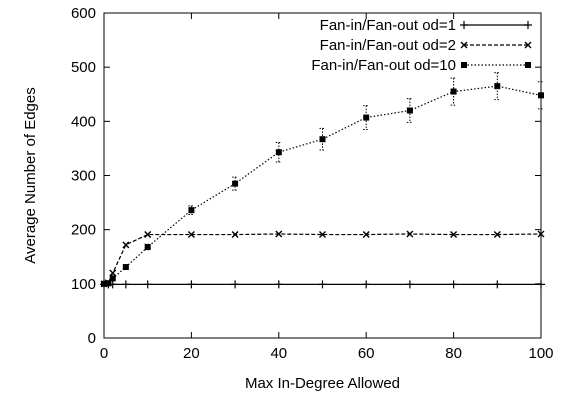 The width and height of the screenshot is (570, 398). What do you see at coordinates (383, 65) in the screenshot?
I see `legend-label: Fan-in/Fan-out od=10` at bounding box center [383, 65].